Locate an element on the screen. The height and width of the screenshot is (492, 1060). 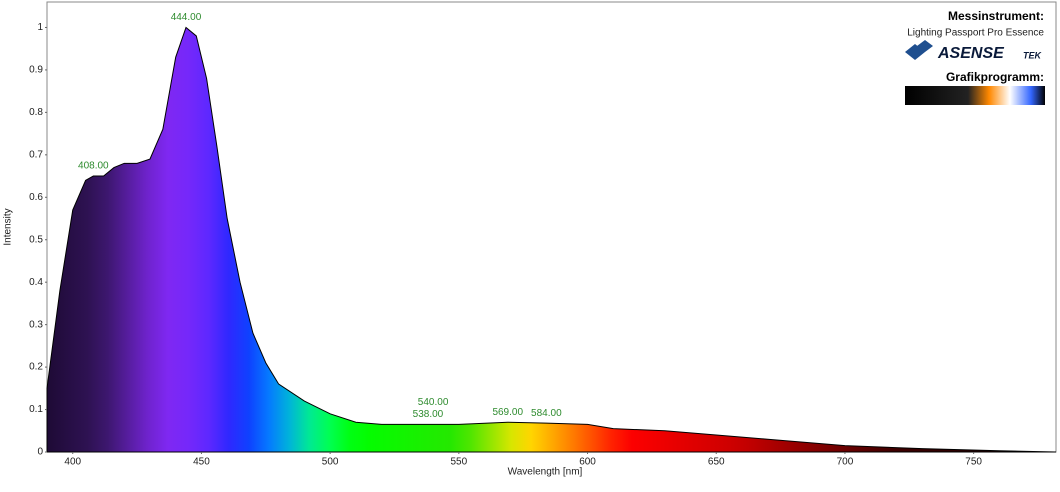
x-tick-label: 700 is located at coordinates (845, 462).